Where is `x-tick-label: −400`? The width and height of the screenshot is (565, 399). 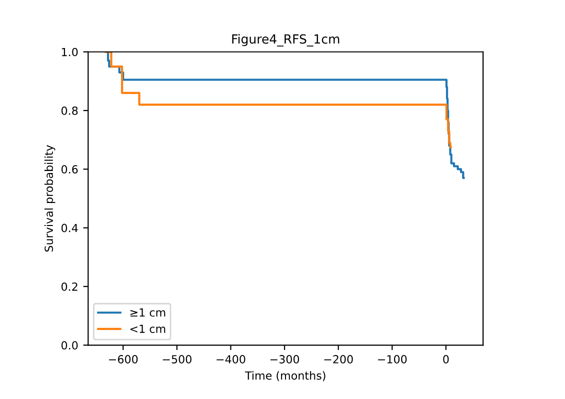 x-tick-label: −400 is located at coordinates (231, 359).